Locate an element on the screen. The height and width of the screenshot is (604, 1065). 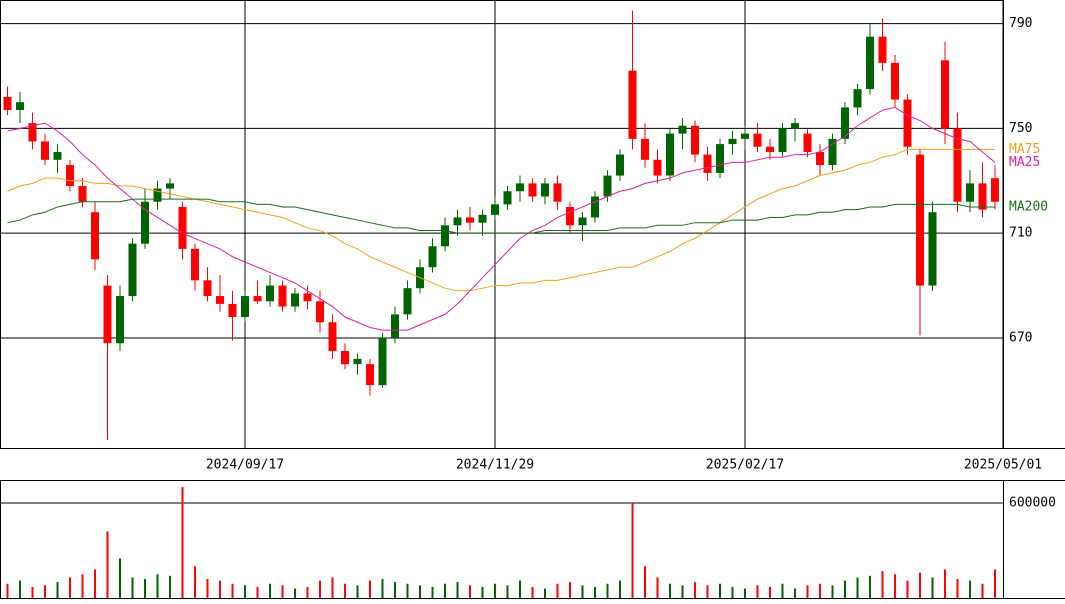
x-tick-label: 2024/11/29 is located at coordinates (495, 465).